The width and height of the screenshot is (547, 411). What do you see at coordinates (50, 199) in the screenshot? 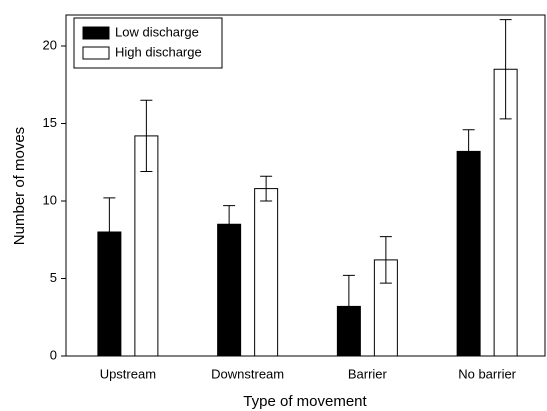
I see `y-tick-label: 10` at bounding box center [50, 199].